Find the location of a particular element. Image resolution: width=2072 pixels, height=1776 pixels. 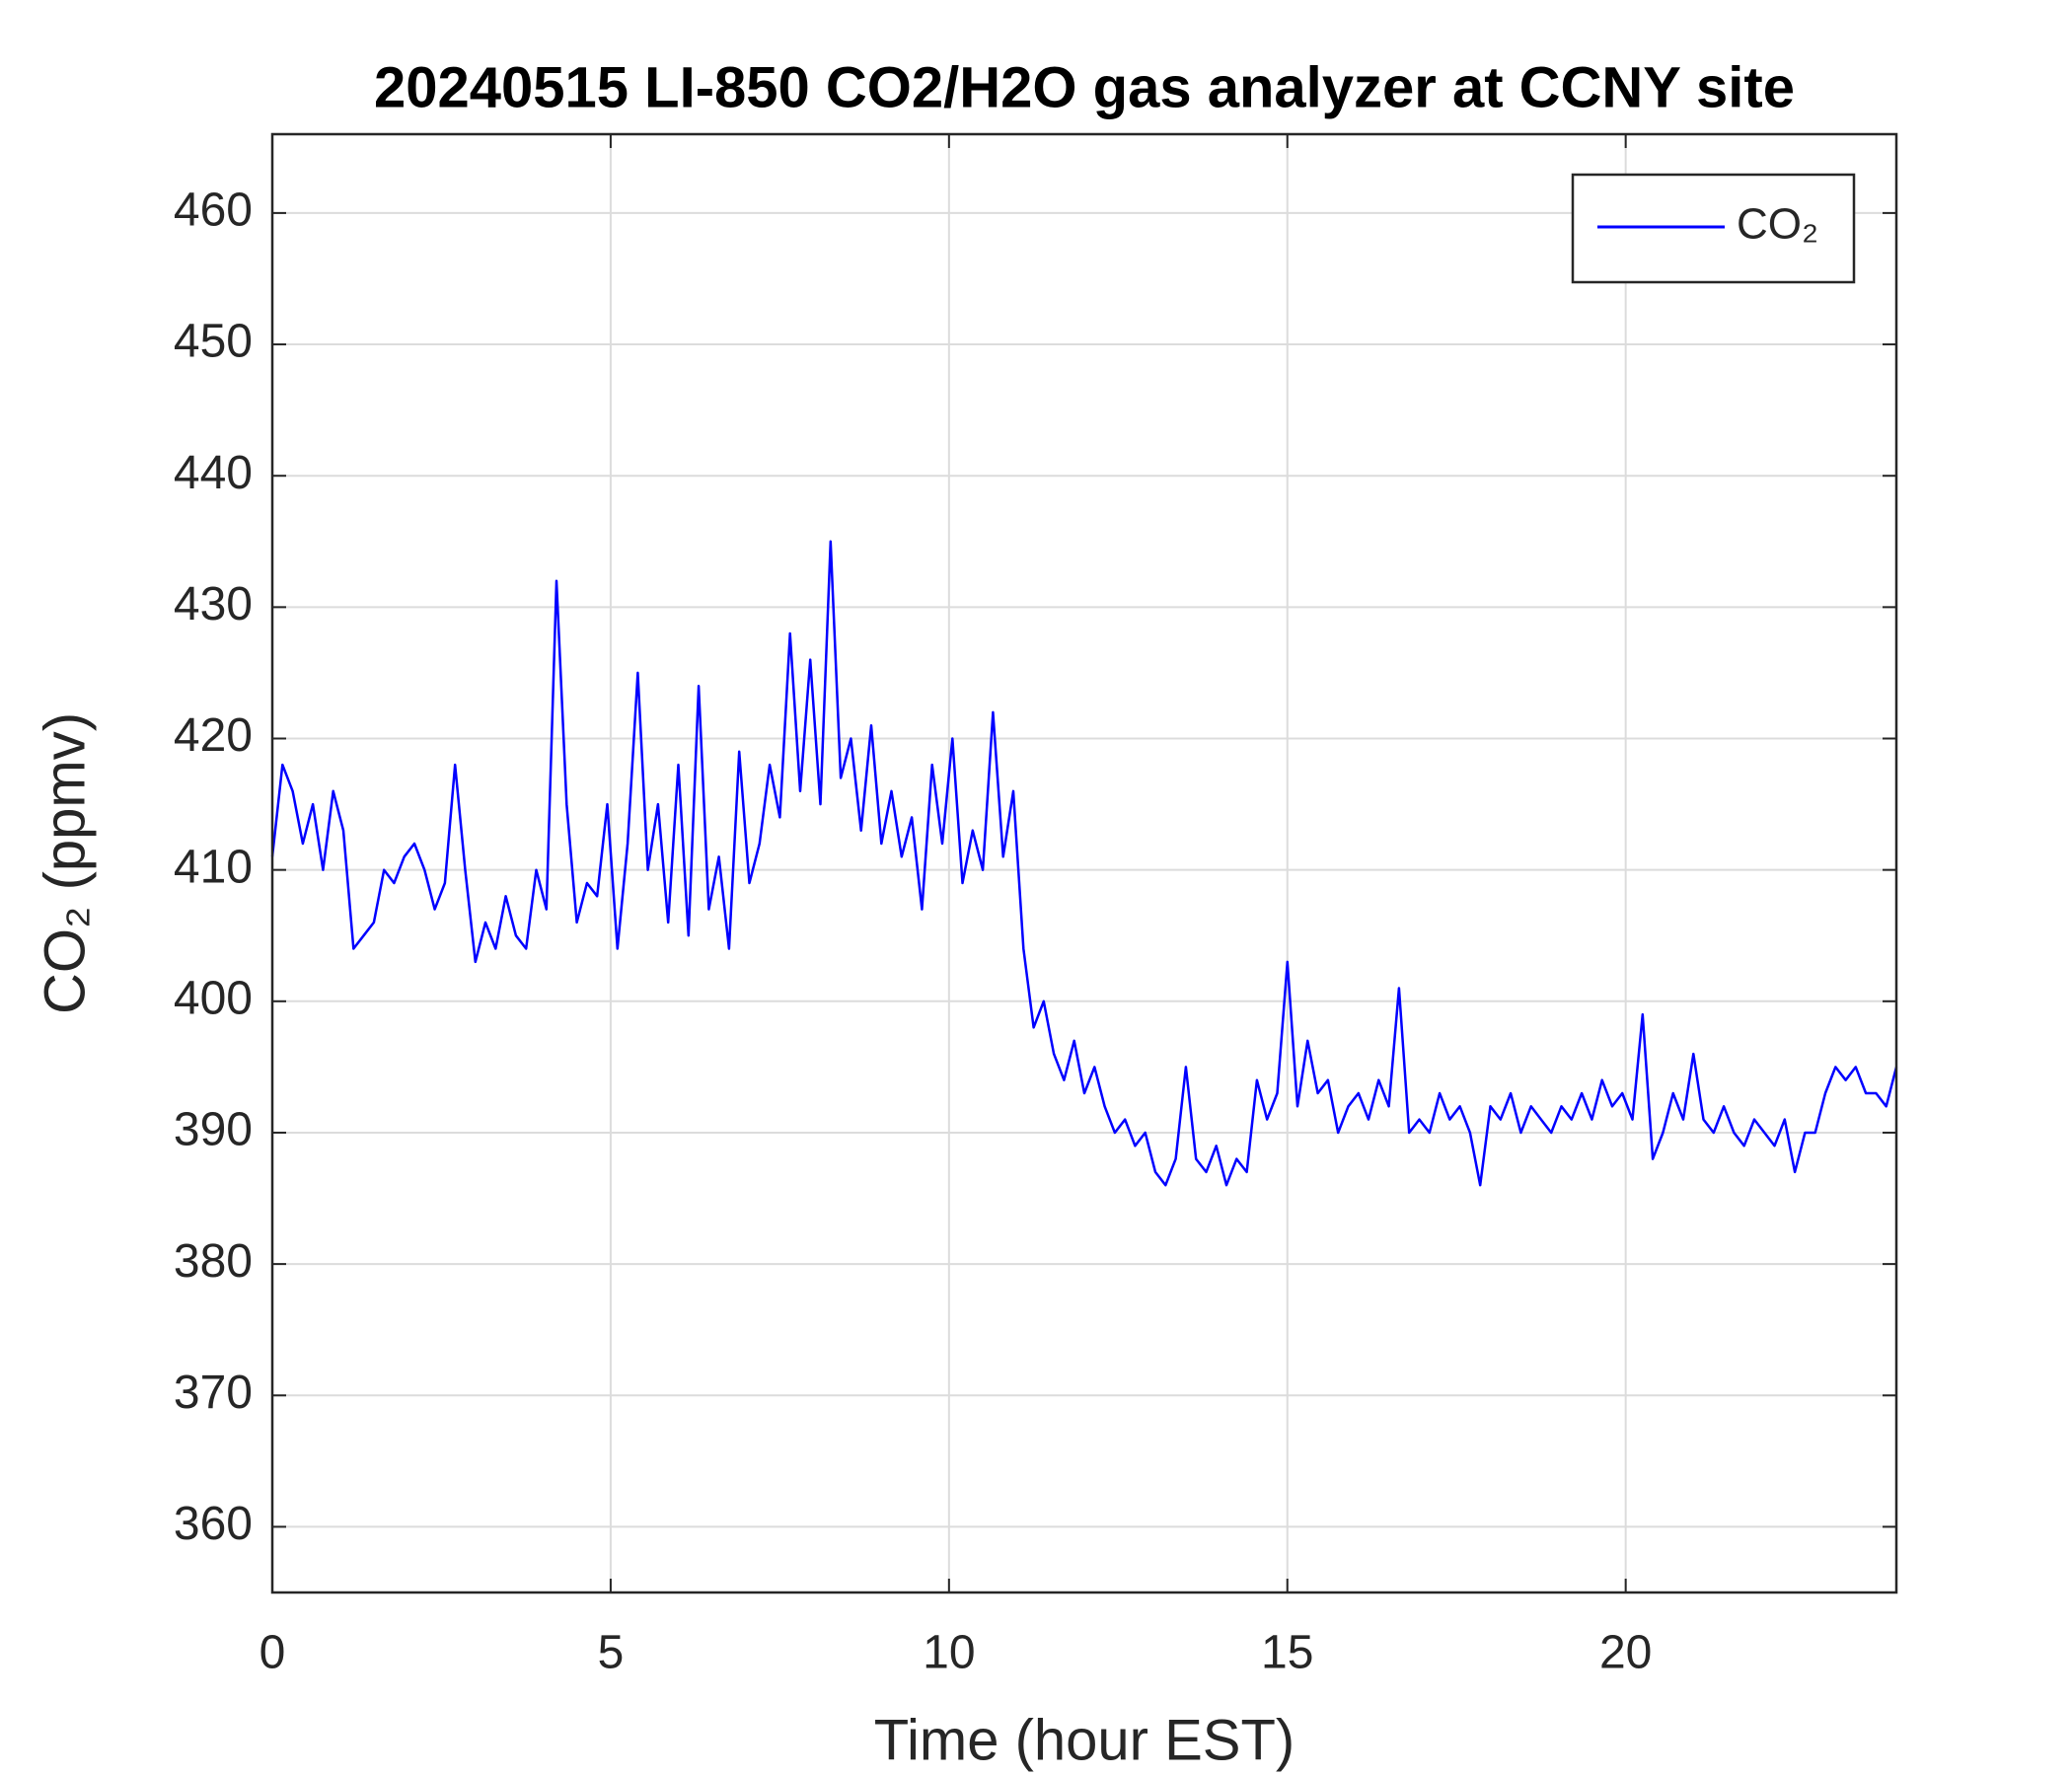

y-tick-label: 390 is located at coordinates (214, 1130).